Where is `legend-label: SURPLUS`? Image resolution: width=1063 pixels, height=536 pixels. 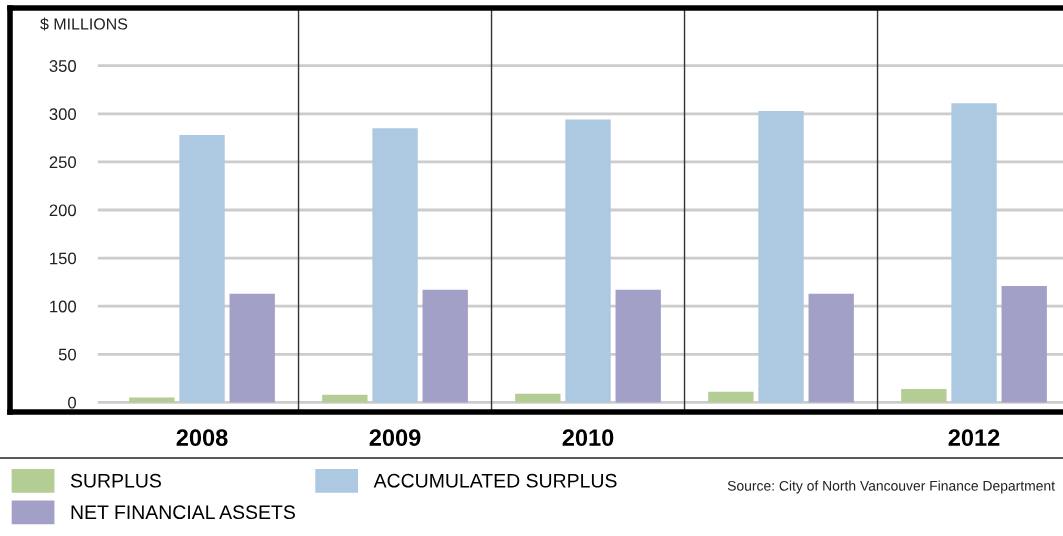 legend-label: SURPLUS is located at coordinates (115, 480).